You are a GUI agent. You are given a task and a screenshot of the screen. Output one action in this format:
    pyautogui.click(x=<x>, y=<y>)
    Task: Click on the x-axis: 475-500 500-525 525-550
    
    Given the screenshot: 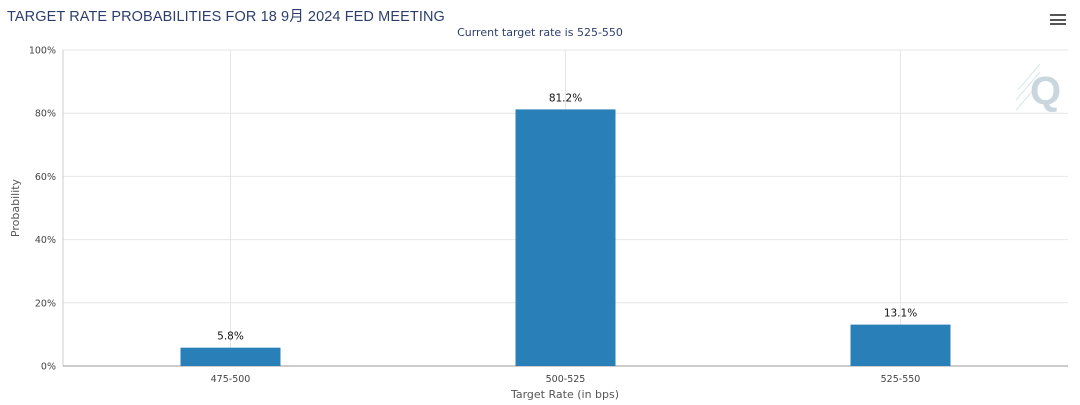 What is the action you would take?
    pyautogui.click(x=565, y=375)
    